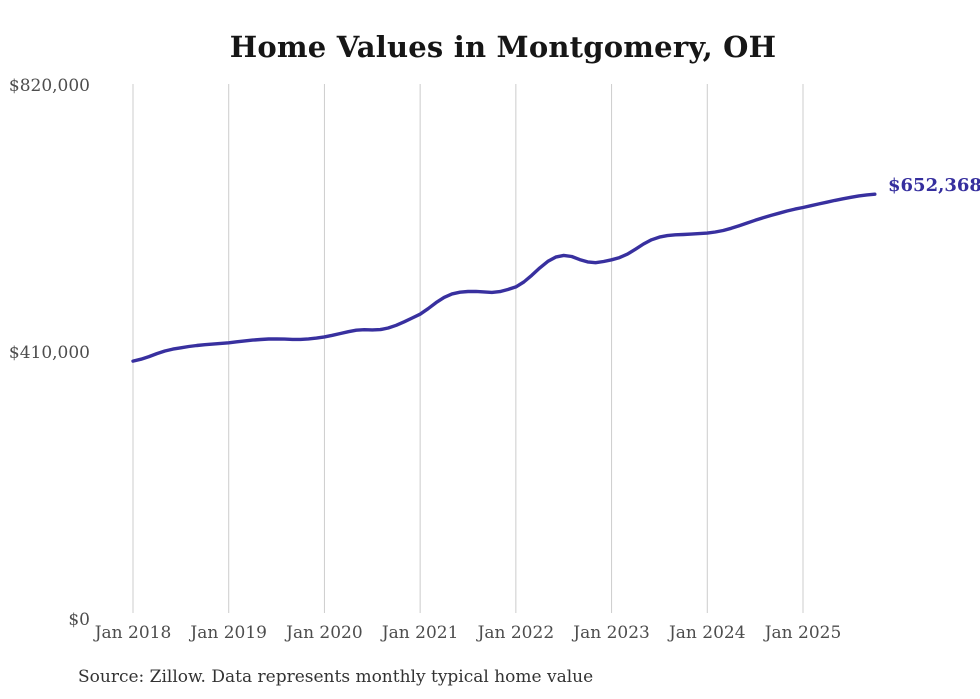 The image size is (980, 699). Describe the element at coordinates (79, 620) in the screenshot. I see `y-axis-tick-label: $0` at that location.